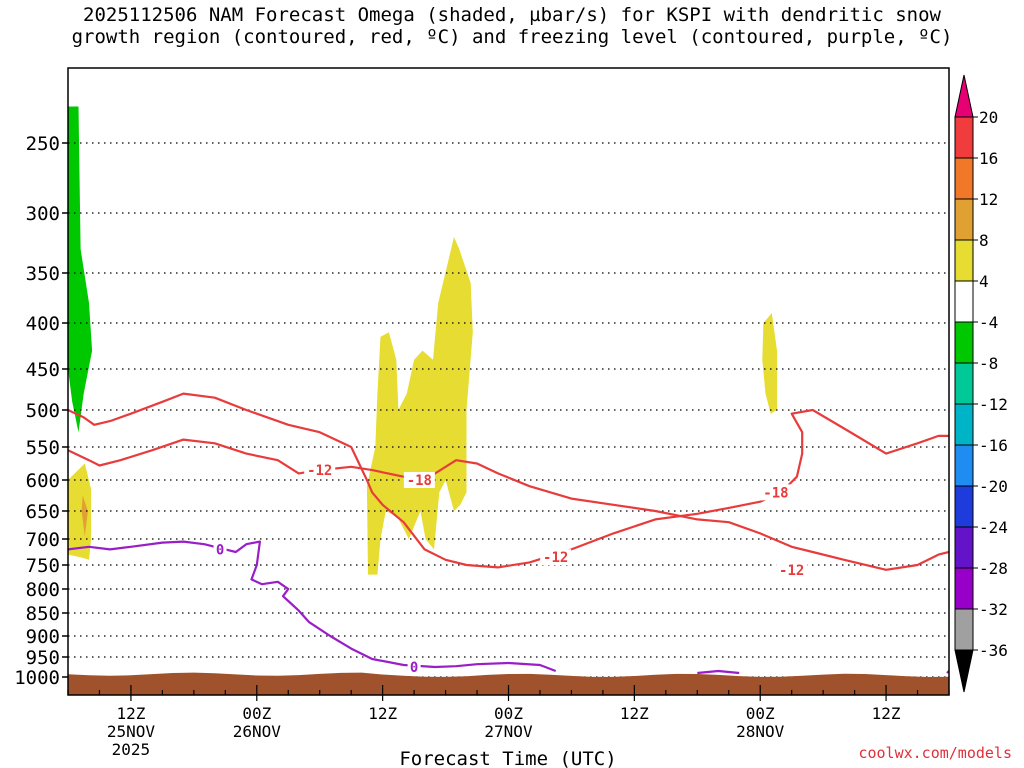  What do you see at coordinates (993, 404) in the screenshot?
I see `colorbar-label: -12` at bounding box center [993, 404].